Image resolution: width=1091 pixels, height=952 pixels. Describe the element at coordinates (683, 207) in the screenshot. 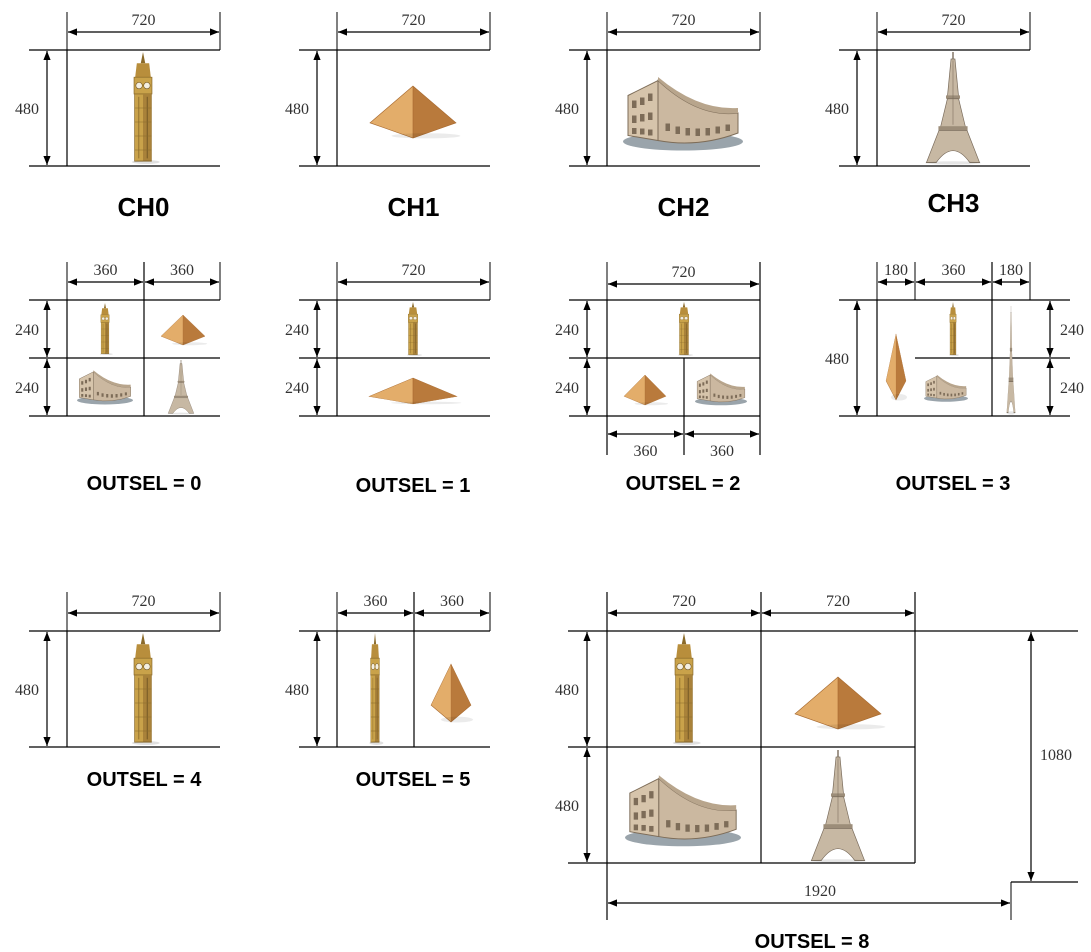

I see `ch2-caption: CH2` at that location.